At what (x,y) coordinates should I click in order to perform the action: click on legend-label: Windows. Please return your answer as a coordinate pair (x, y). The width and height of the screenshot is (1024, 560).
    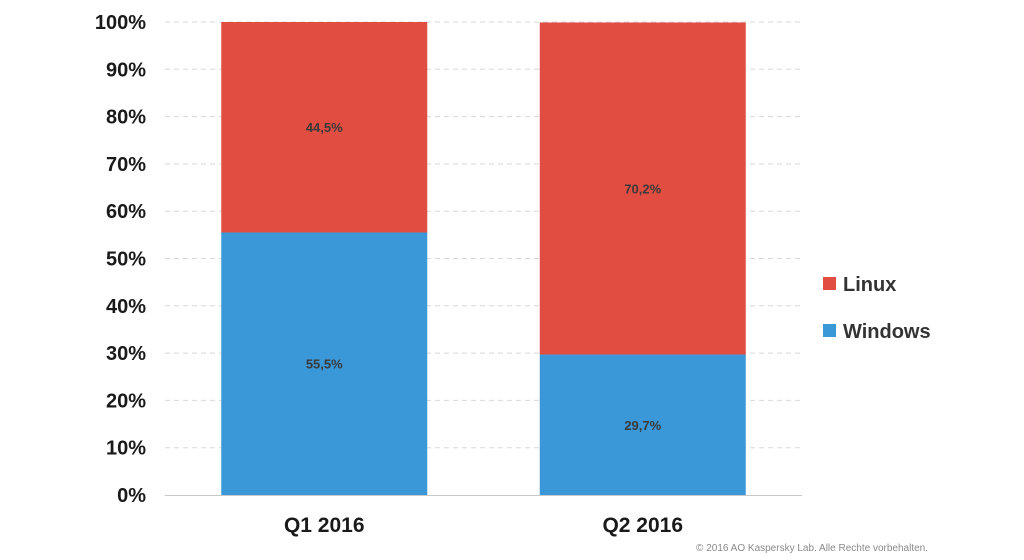
    Looking at the image, I should click on (887, 332).